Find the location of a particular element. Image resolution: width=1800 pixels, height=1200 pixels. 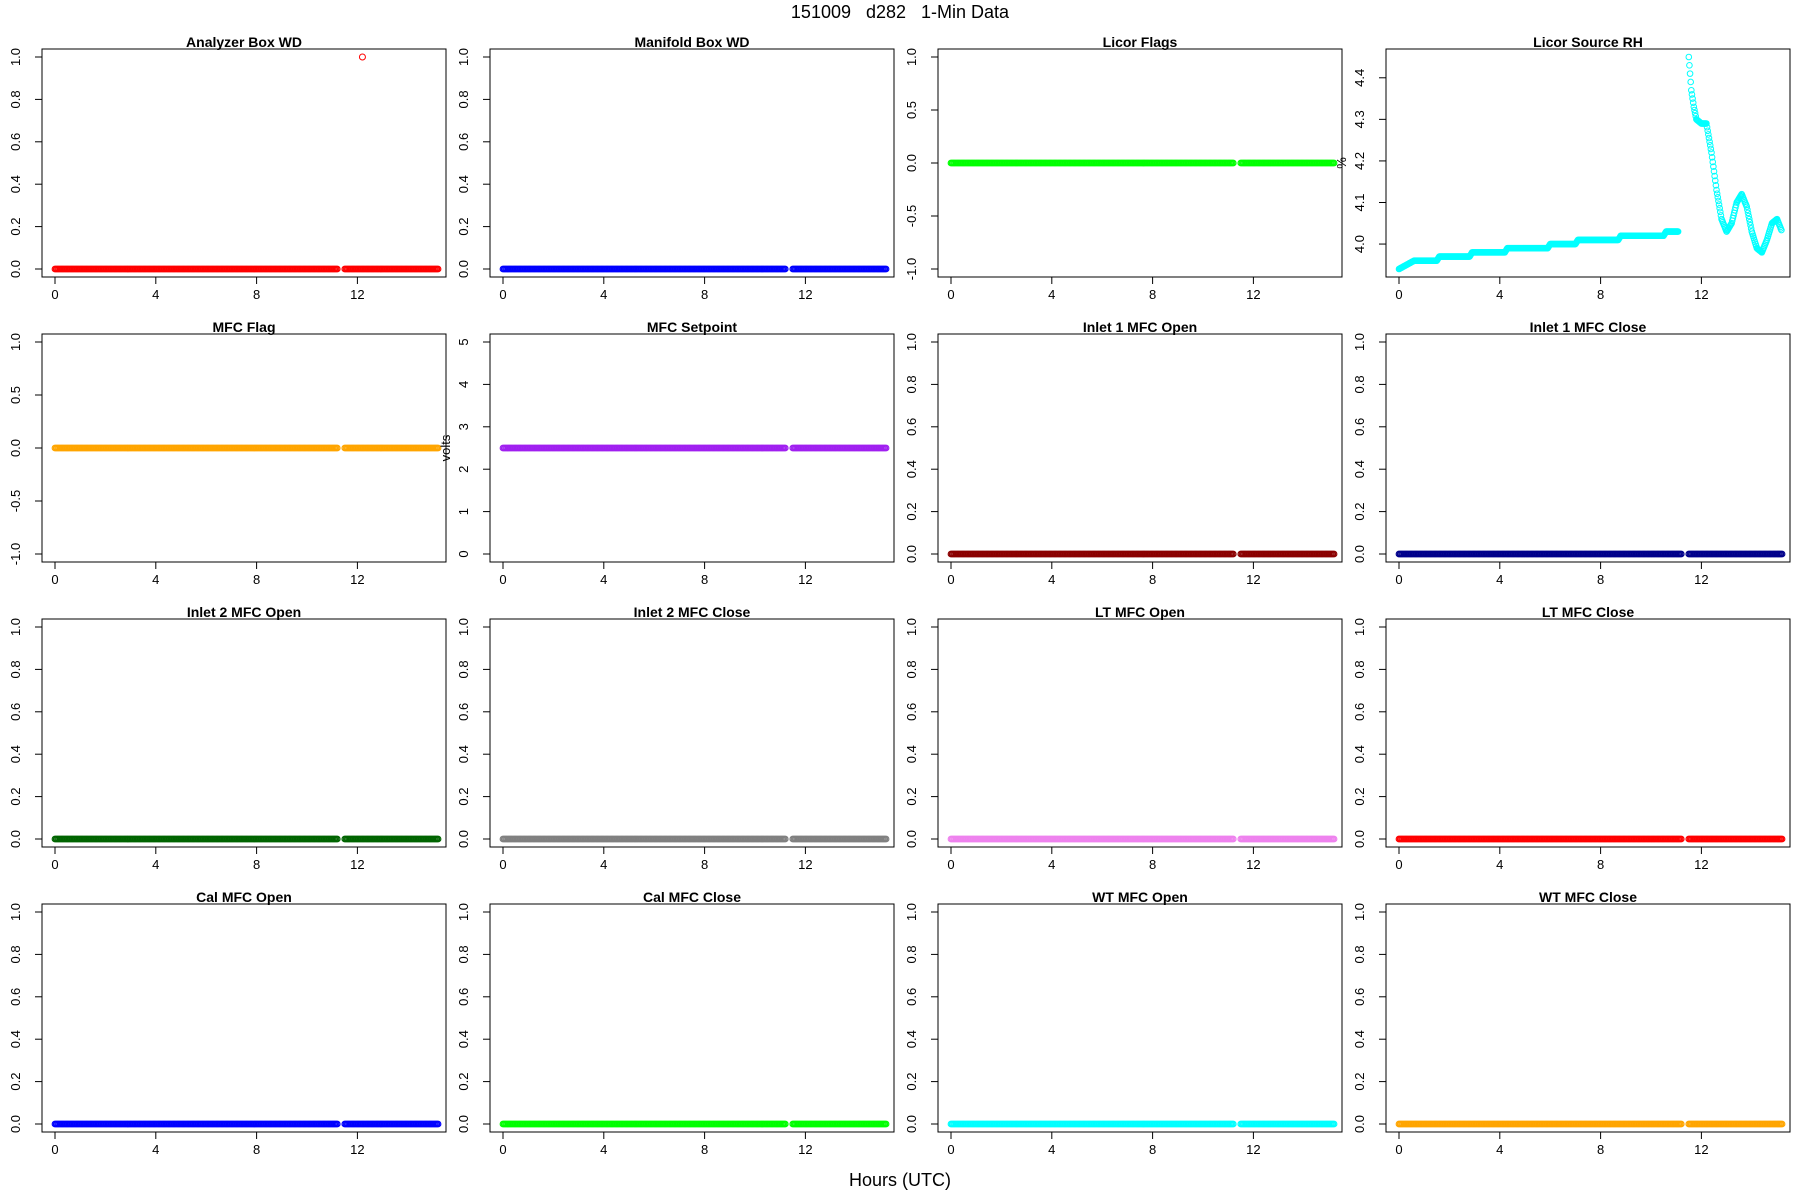

panel-title: WT MFC Open is located at coordinates (1140, 897).